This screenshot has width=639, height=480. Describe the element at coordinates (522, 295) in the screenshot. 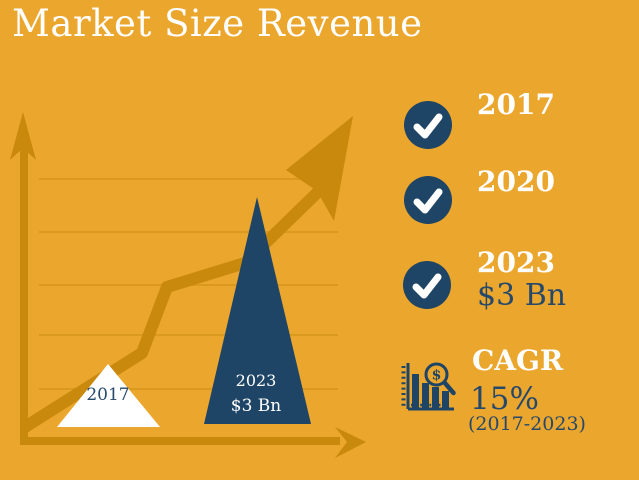

I see `milestone-value-2023: $3 Bn` at that location.